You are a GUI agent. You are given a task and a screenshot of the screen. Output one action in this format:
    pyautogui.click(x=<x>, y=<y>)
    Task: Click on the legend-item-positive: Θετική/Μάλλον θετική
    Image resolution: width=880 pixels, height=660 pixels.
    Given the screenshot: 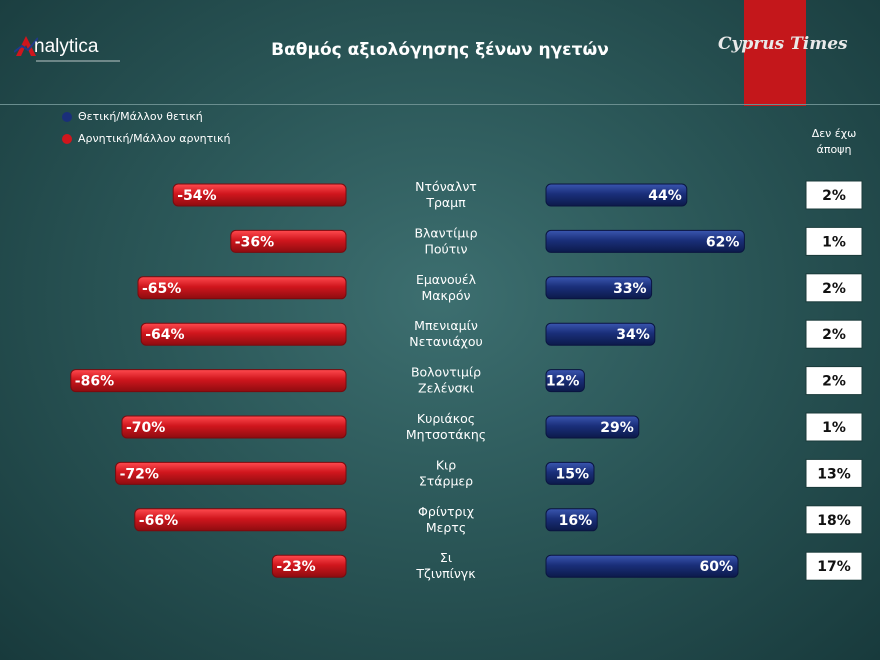 What is the action you would take?
    pyautogui.click(x=132, y=116)
    